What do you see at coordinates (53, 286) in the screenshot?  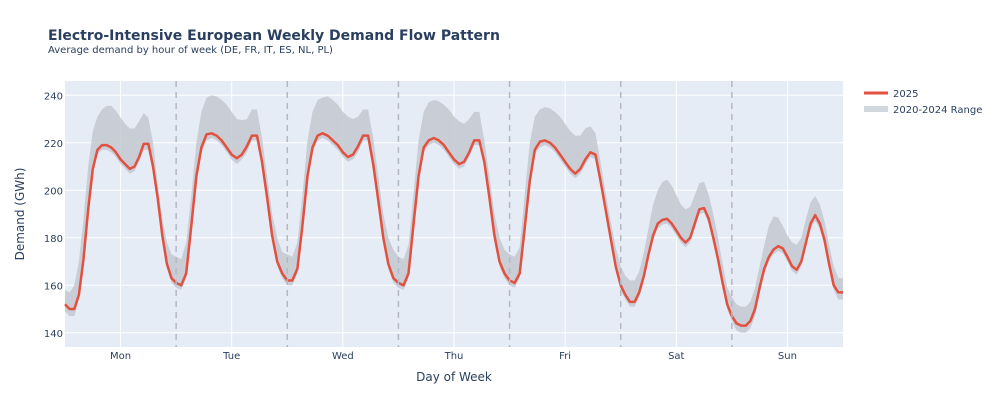 I see `y-tick-label: 160` at bounding box center [53, 286].